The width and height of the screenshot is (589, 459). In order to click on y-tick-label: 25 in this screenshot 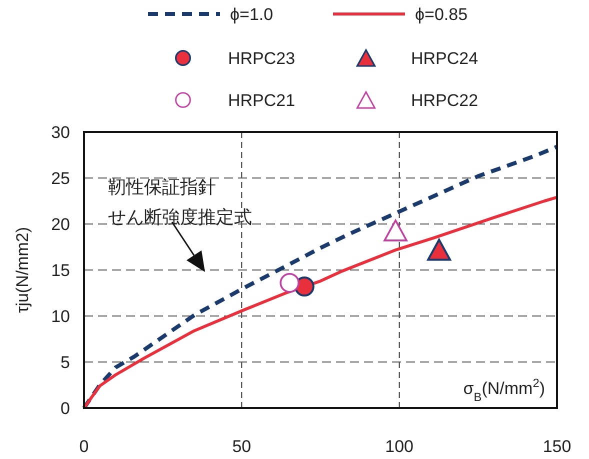, I will do `click(60, 178)`.